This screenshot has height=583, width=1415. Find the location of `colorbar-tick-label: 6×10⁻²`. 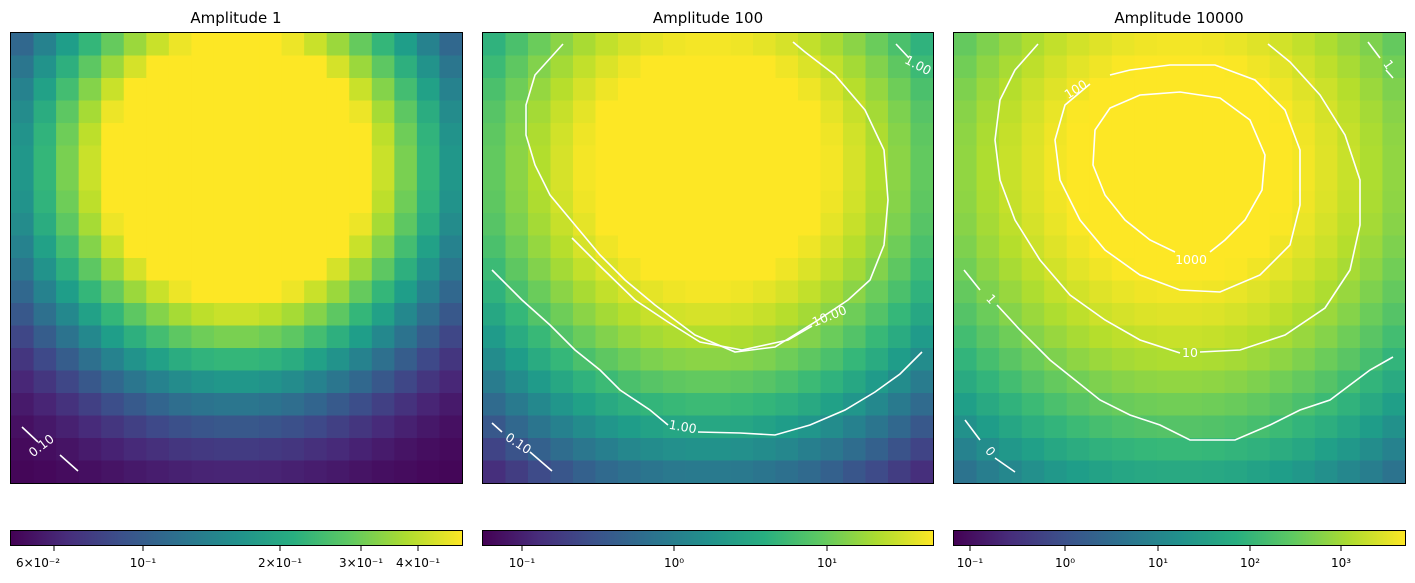

colorbar-tick-label: 6×10⁻² is located at coordinates (38, 563).